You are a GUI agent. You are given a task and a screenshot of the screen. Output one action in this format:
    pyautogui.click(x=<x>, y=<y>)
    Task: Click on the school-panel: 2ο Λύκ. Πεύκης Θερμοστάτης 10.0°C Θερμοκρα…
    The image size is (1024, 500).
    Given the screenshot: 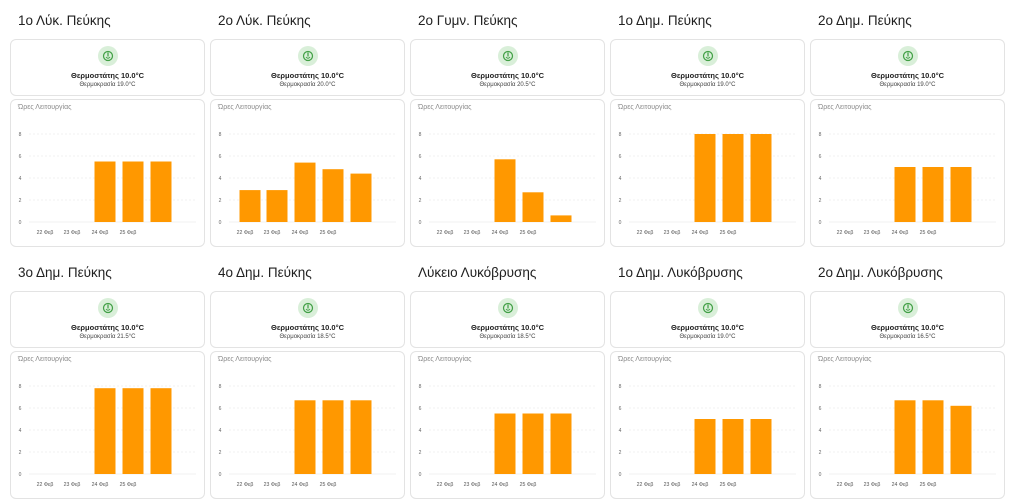 What is the action you would take?
    pyautogui.click(x=307, y=124)
    